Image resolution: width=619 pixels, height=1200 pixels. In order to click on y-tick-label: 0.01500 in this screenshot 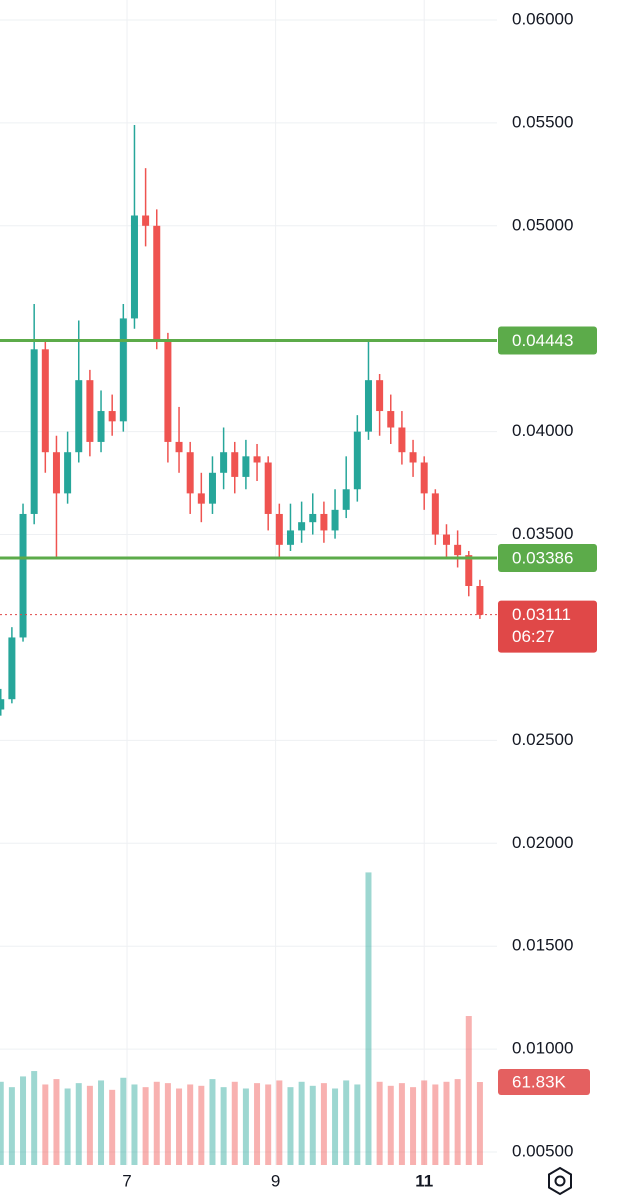, I will do `click(542, 945)`.